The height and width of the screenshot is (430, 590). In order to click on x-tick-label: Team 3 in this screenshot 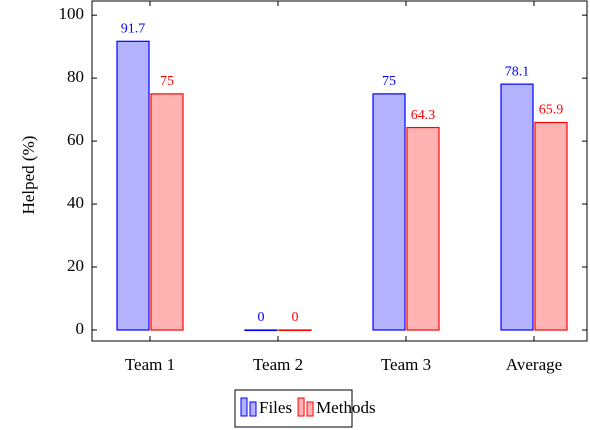, I will do `click(406, 364)`.